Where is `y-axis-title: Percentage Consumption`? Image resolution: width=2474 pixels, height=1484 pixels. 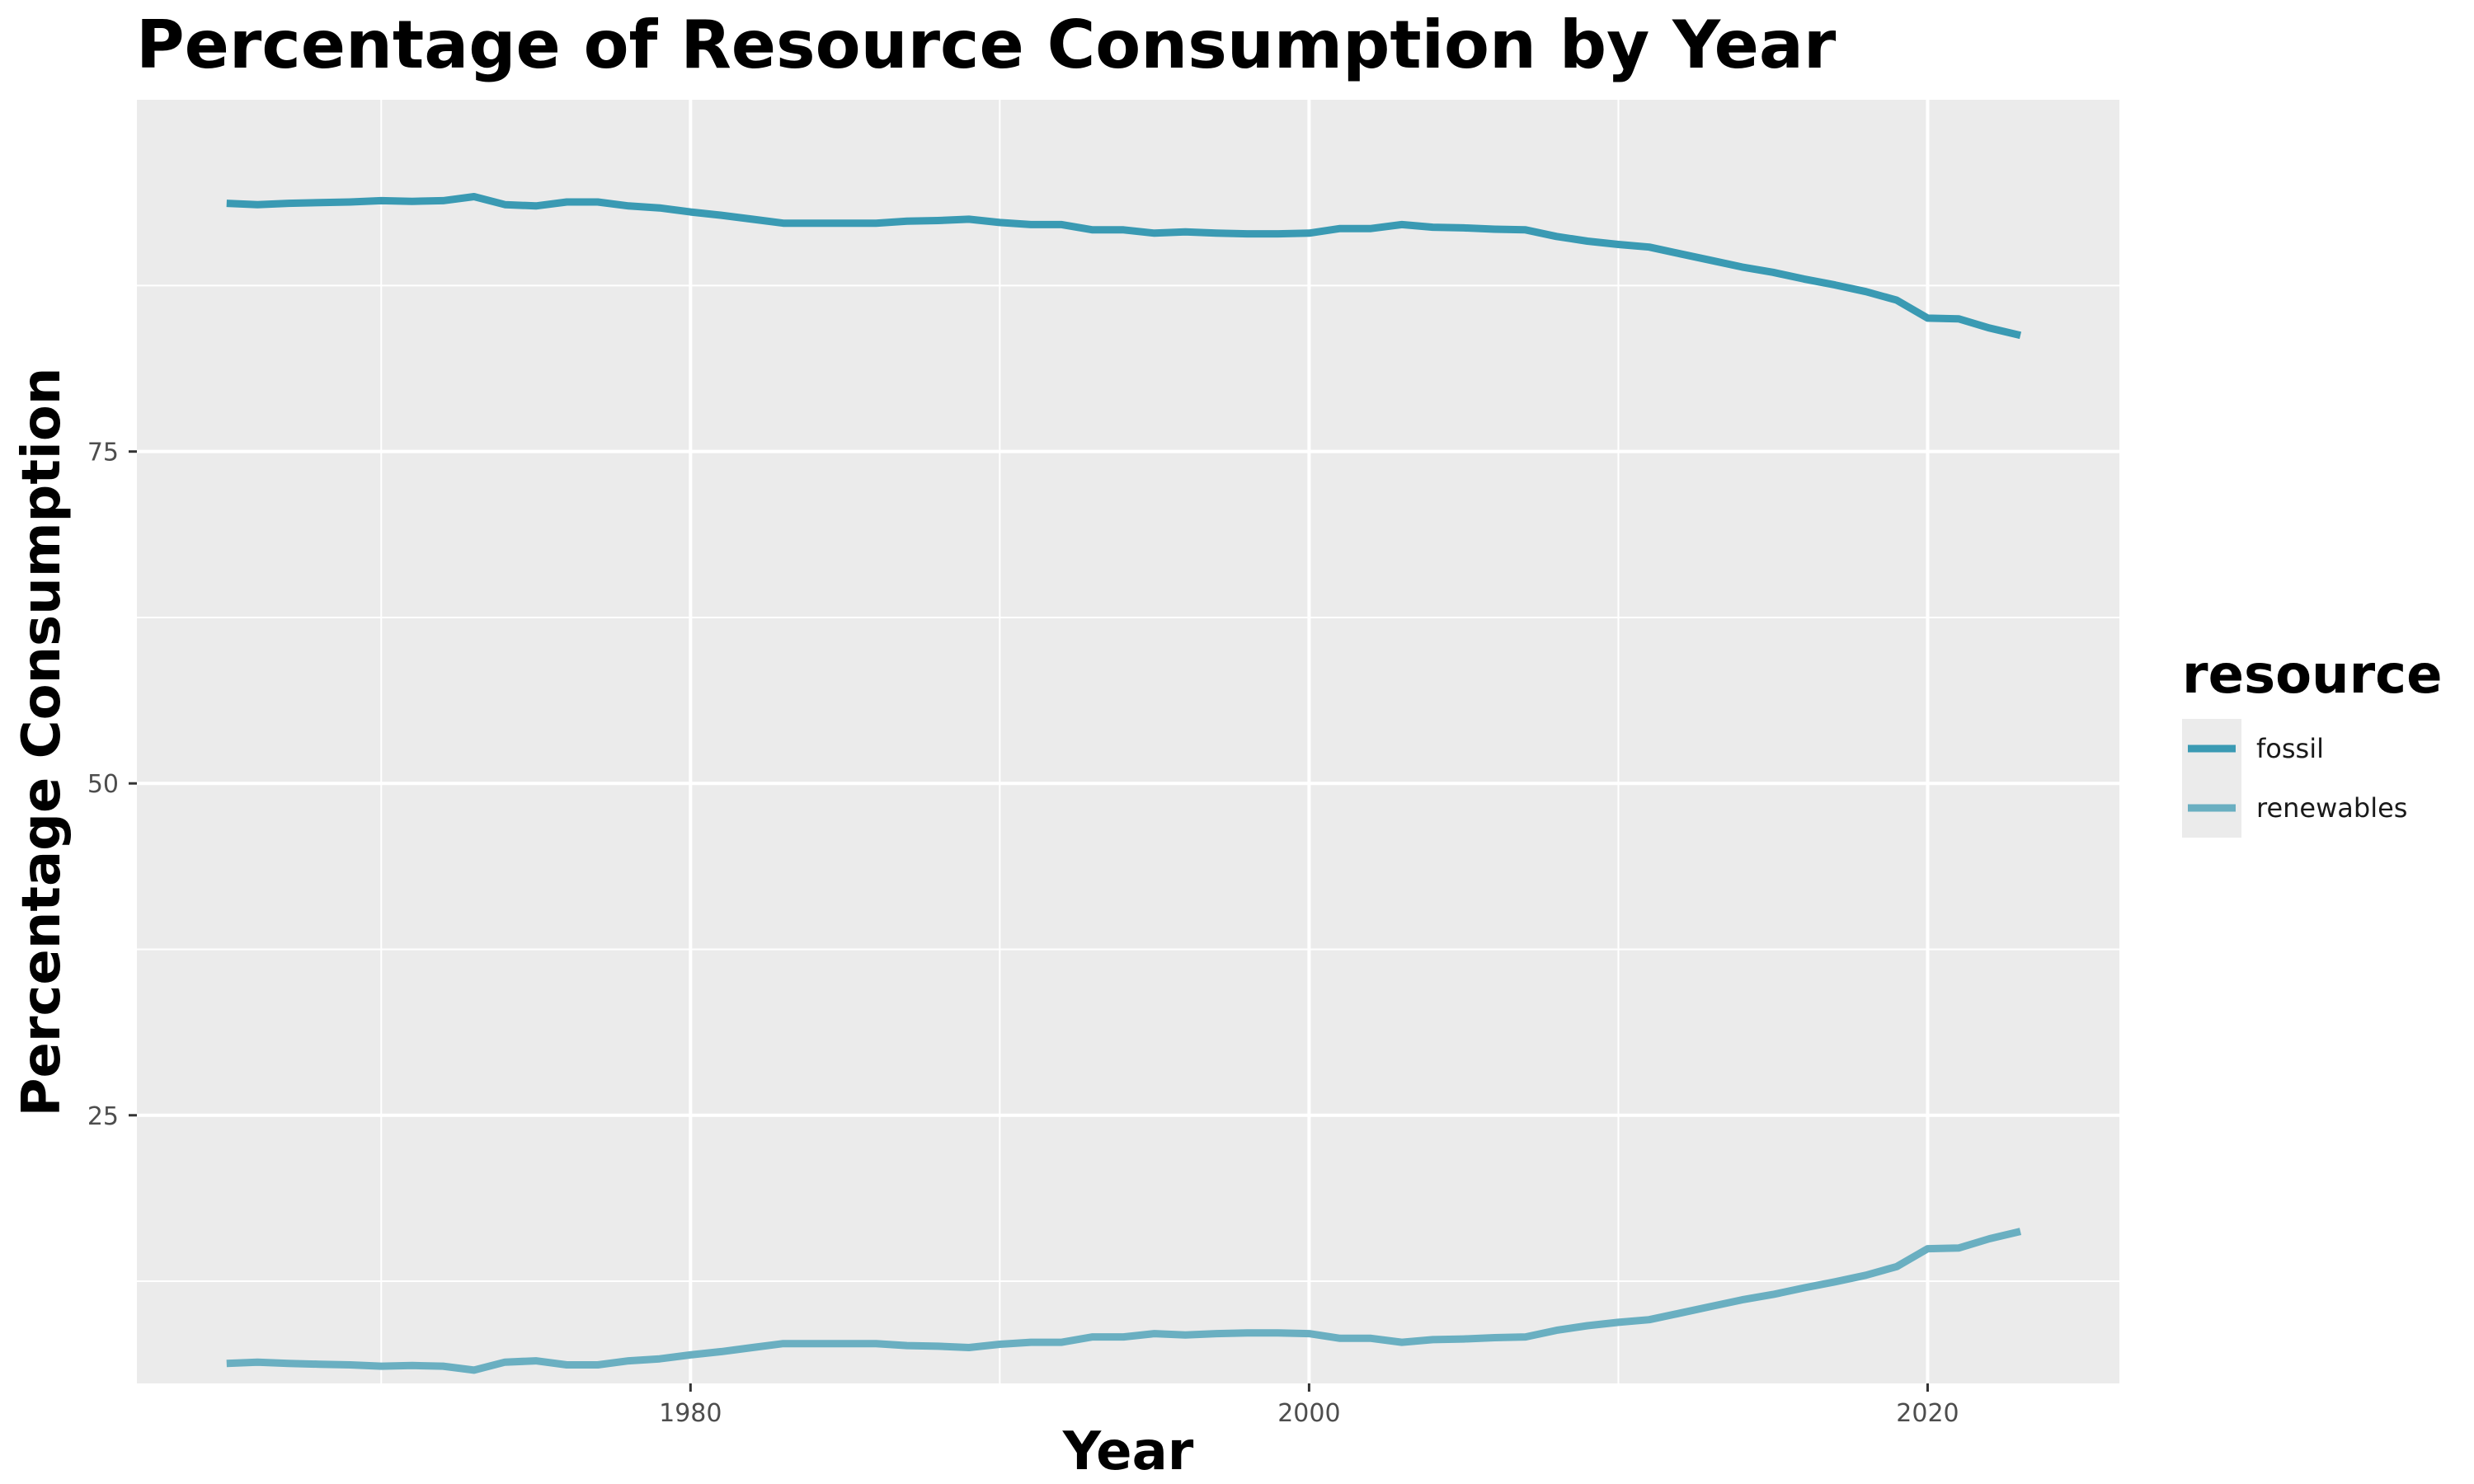
y-axis-title: Percentage Consumption is located at coordinates (42, 742).